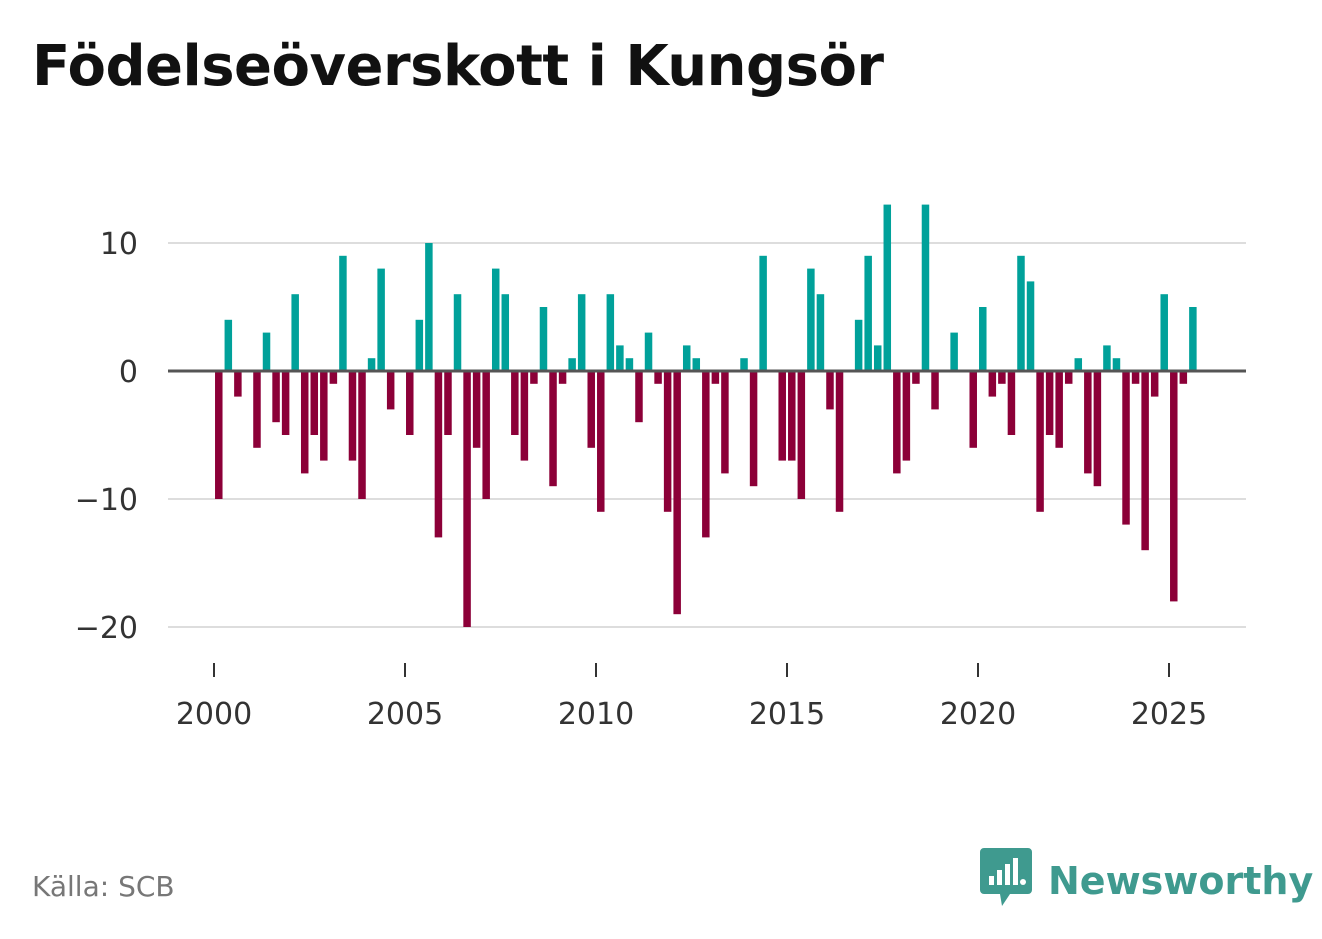 The height and width of the screenshot is (939, 1322). I want to click on x-tick-label: 2020, so click(978, 714).